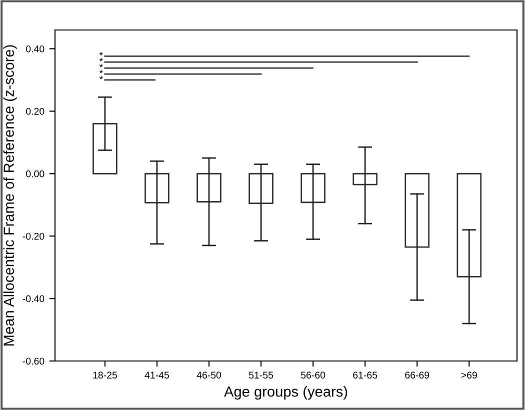  I want to click on x-tick-label: 56-60, so click(313, 375).